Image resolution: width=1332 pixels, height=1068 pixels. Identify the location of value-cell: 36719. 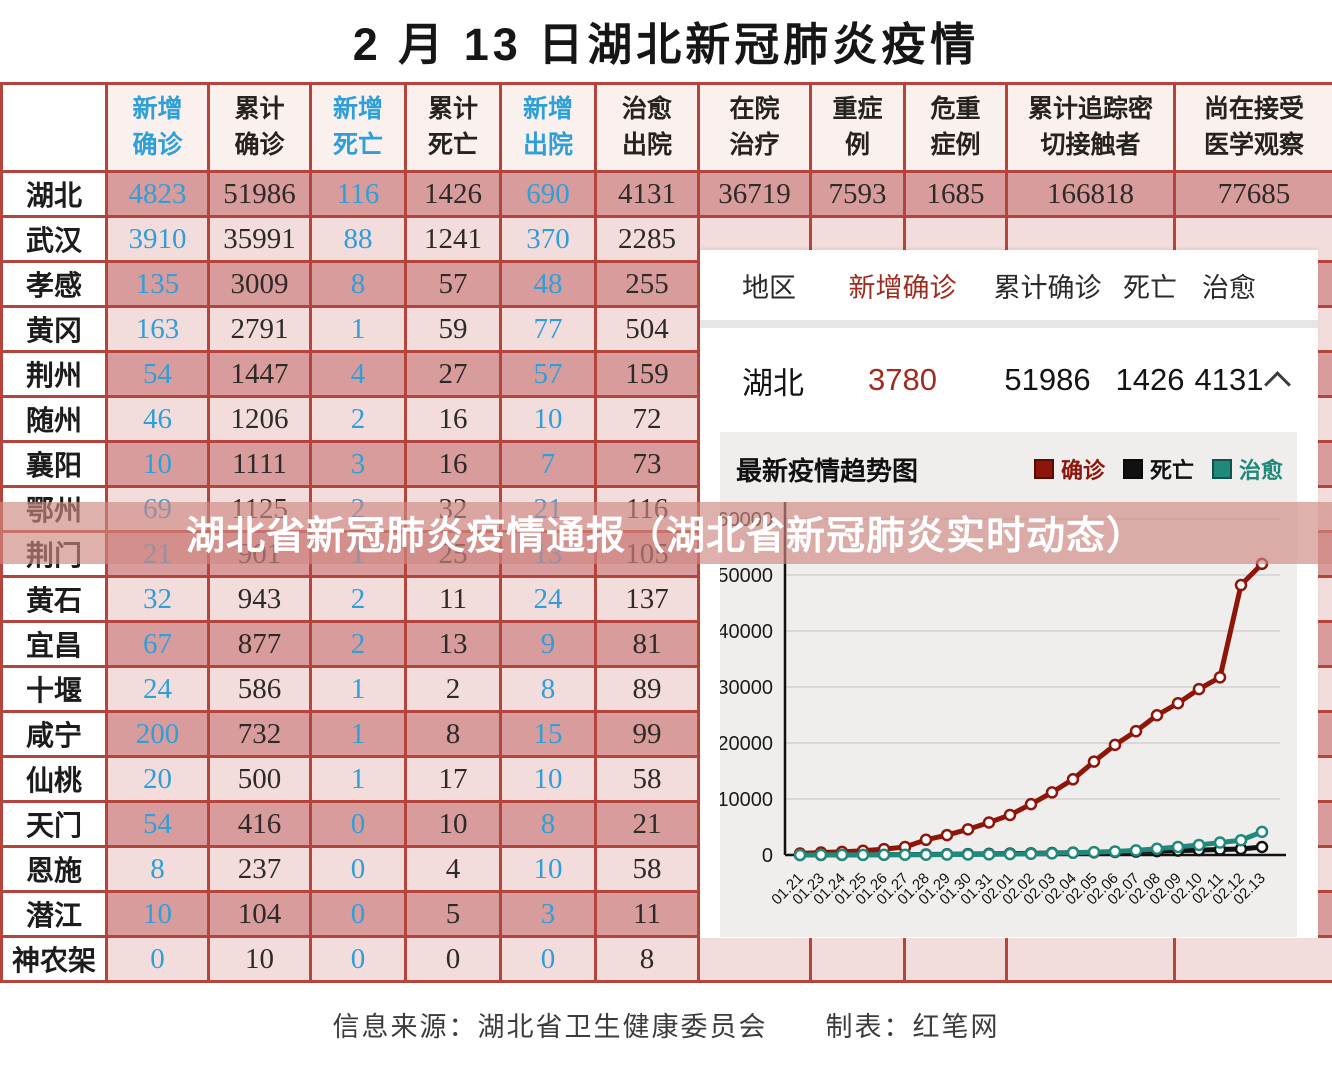
(754, 194).